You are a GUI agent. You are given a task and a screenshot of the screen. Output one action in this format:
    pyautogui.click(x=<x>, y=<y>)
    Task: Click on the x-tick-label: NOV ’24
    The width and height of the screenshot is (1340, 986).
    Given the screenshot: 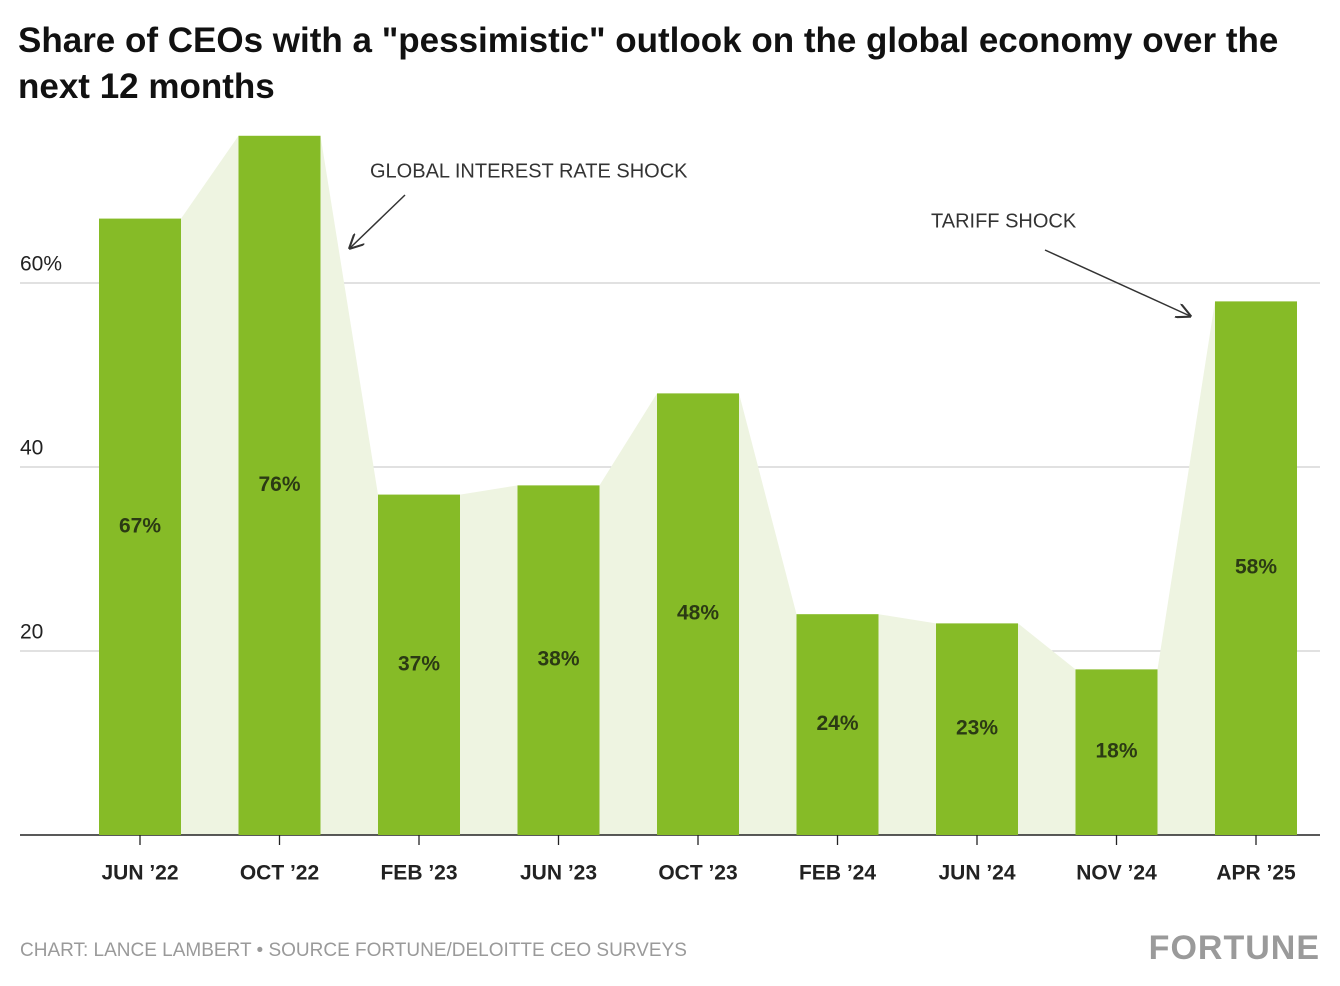 What is the action you would take?
    pyautogui.click(x=1116, y=873)
    